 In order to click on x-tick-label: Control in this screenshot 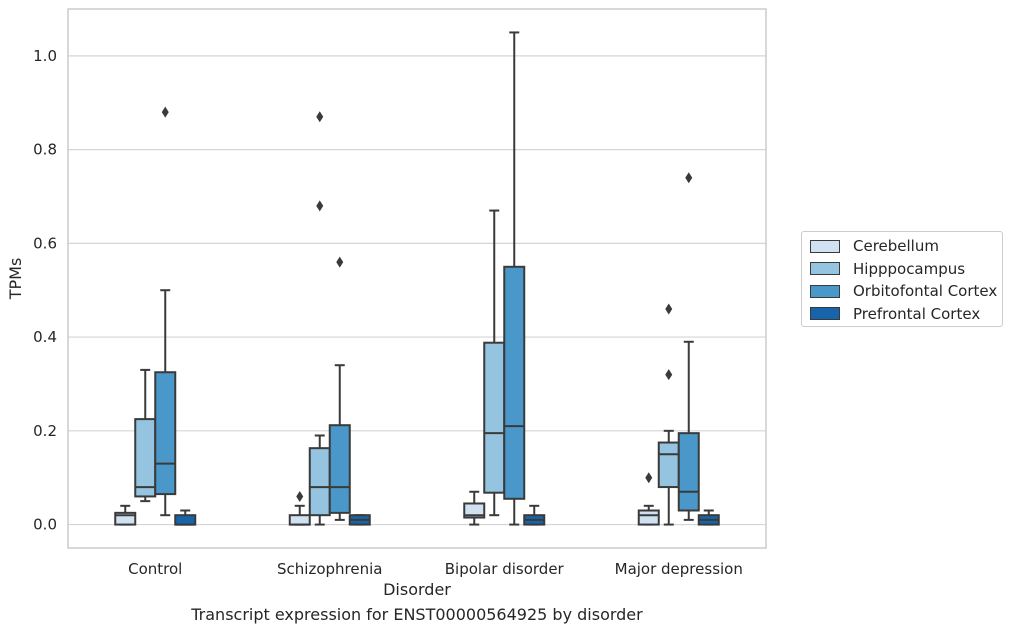, I will do `click(155, 569)`.